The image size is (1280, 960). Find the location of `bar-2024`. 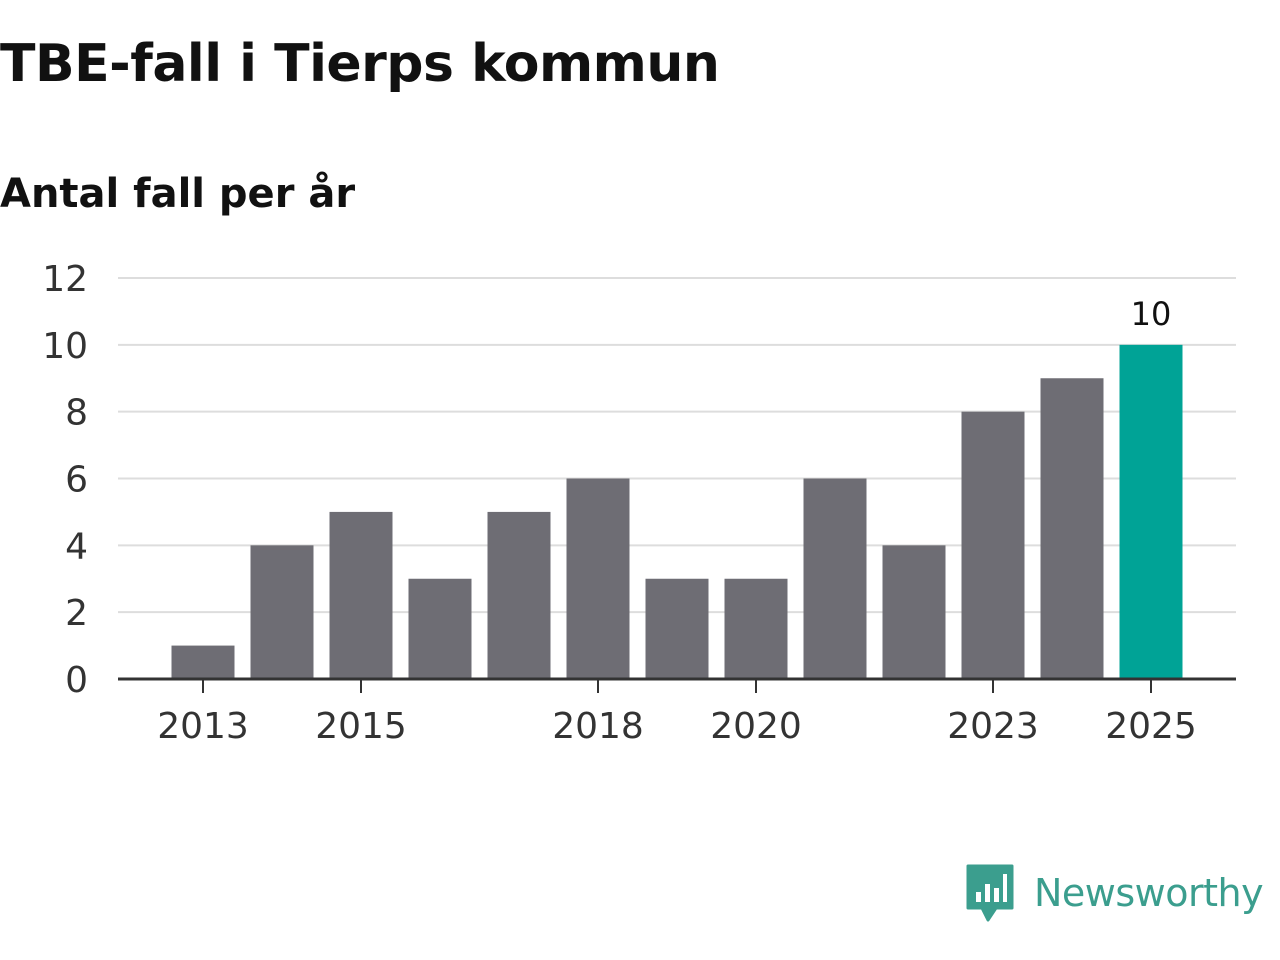

bar-2024 is located at coordinates (1072, 528).